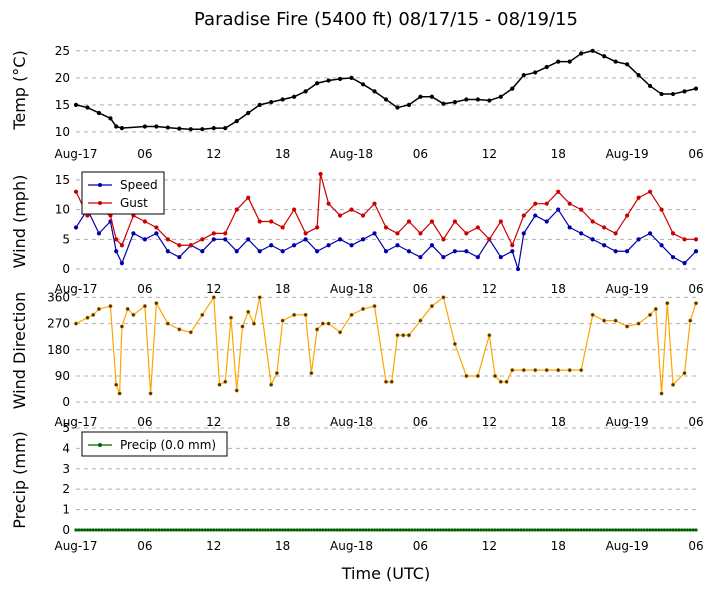 The width and height of the screenshot is (705, 597). Describe the element at coordinates (66, 489) in the screenshot. I see `y-tick-label: 2` at that location.